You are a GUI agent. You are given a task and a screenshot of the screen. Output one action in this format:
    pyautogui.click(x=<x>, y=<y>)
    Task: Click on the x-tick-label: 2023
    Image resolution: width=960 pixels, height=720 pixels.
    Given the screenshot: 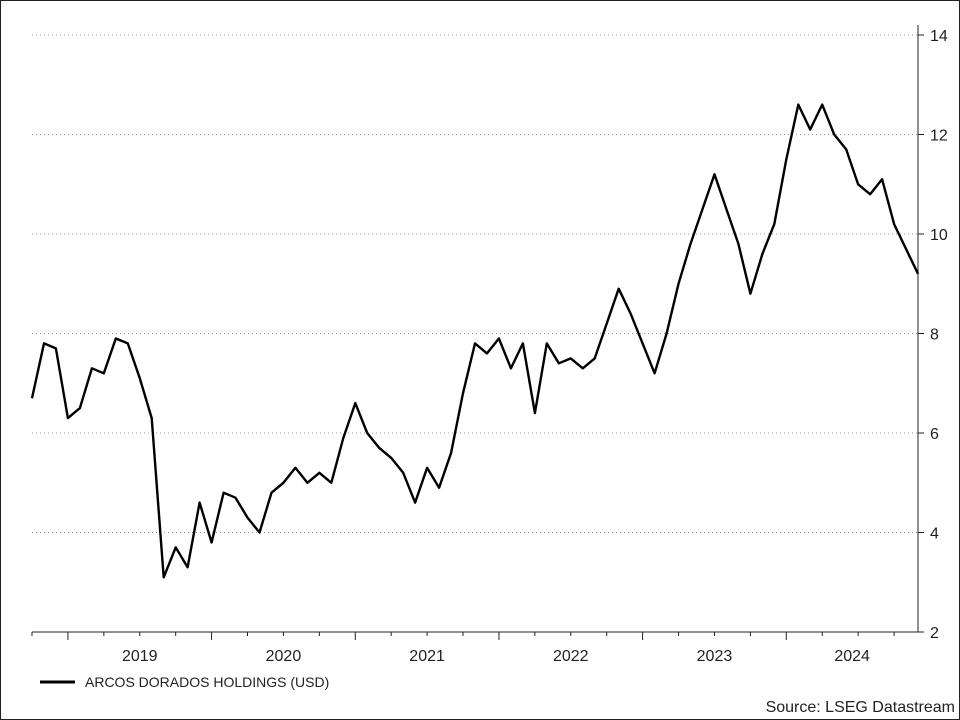 What is the action you would take?
    pyautogui.click(x=715, y=656)
    